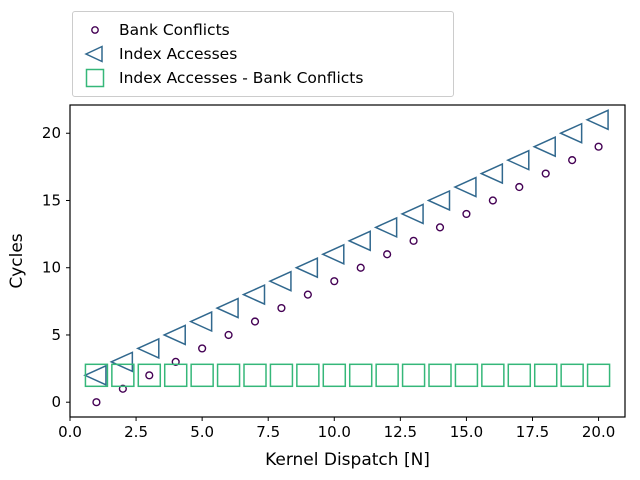 The width and height of the screenshot is (640, 480). Describe the element at coordinates (178, 54) in the screenshot. I see `legend-label: Index Accesses` at that location.